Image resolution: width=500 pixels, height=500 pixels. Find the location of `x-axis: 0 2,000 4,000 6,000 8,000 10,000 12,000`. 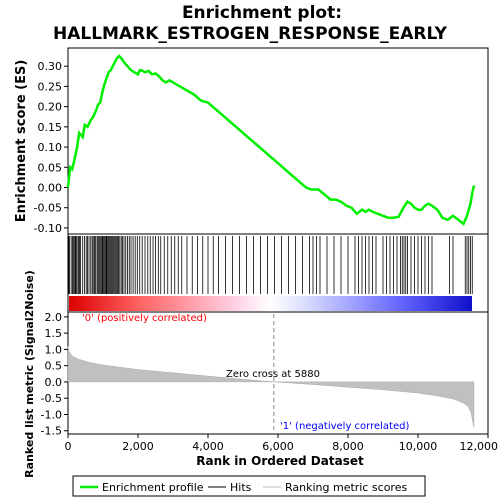

x-axis: 0 2,000 4,000 6,000 8,000 10,000 12,000 is located at coordinates (282, 443).